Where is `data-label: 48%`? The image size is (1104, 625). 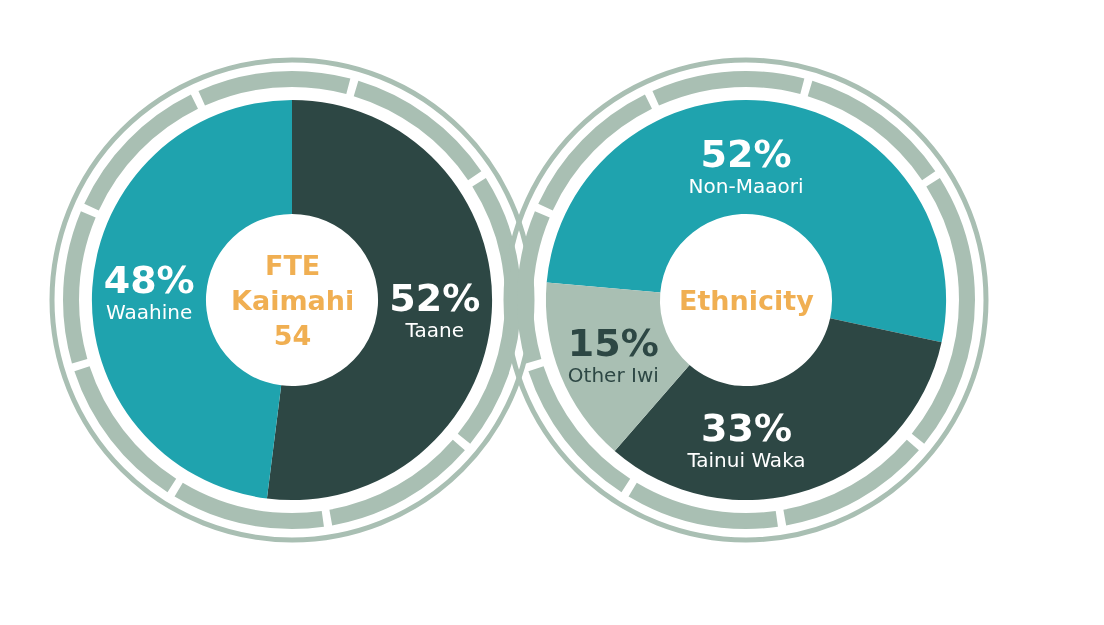
data-label: 48% is located at coordinates (149, 280).